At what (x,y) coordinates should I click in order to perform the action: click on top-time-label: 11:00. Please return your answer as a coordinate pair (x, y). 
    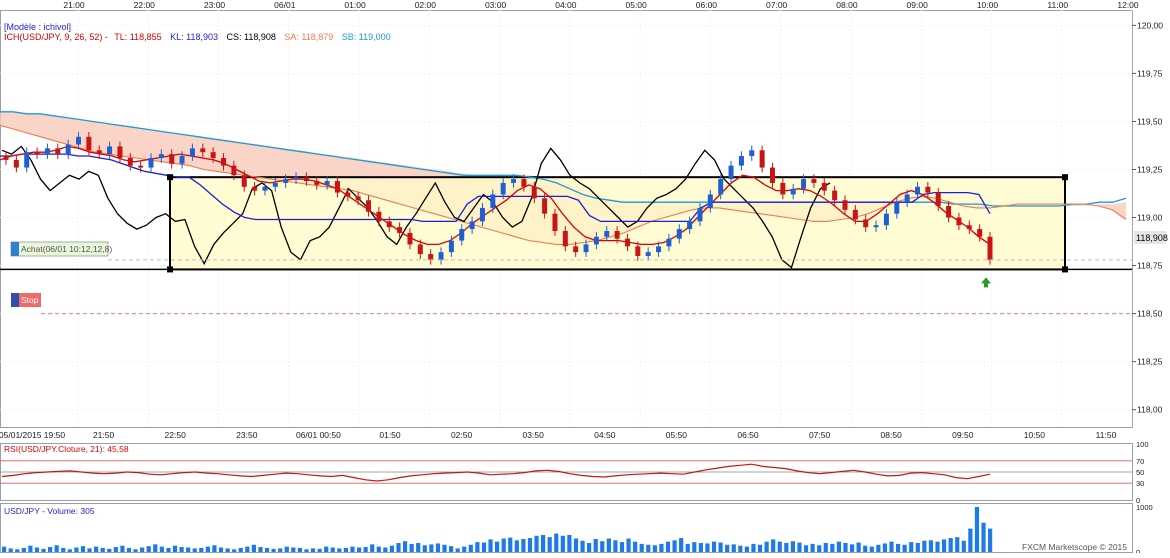
    Looking at the image, I should click on (1057, 5).